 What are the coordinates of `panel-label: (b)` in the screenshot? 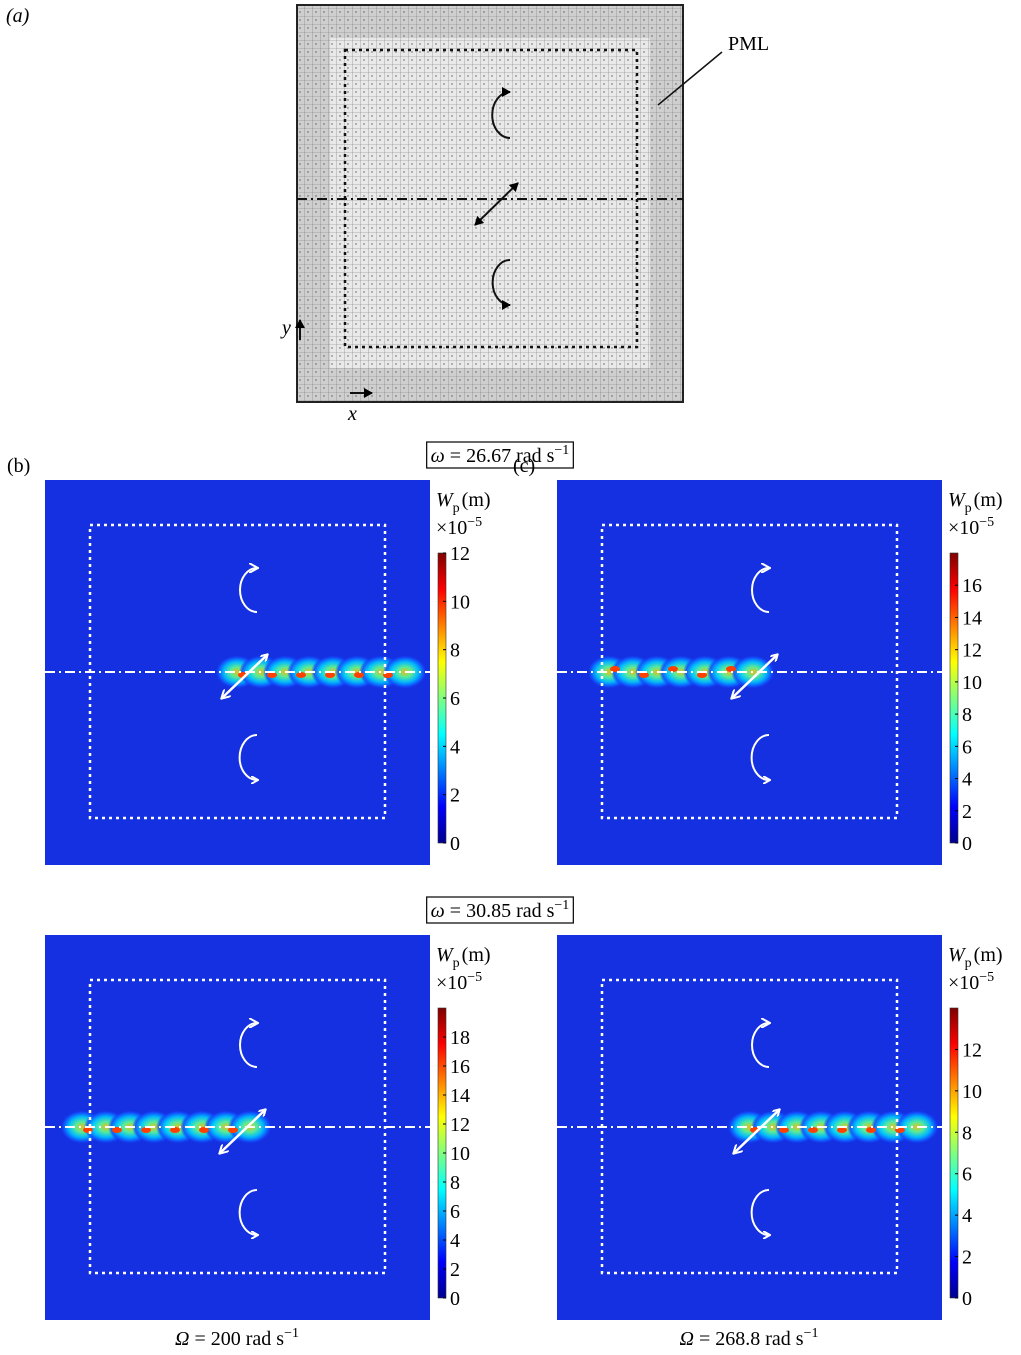 It's located at (18, 466).